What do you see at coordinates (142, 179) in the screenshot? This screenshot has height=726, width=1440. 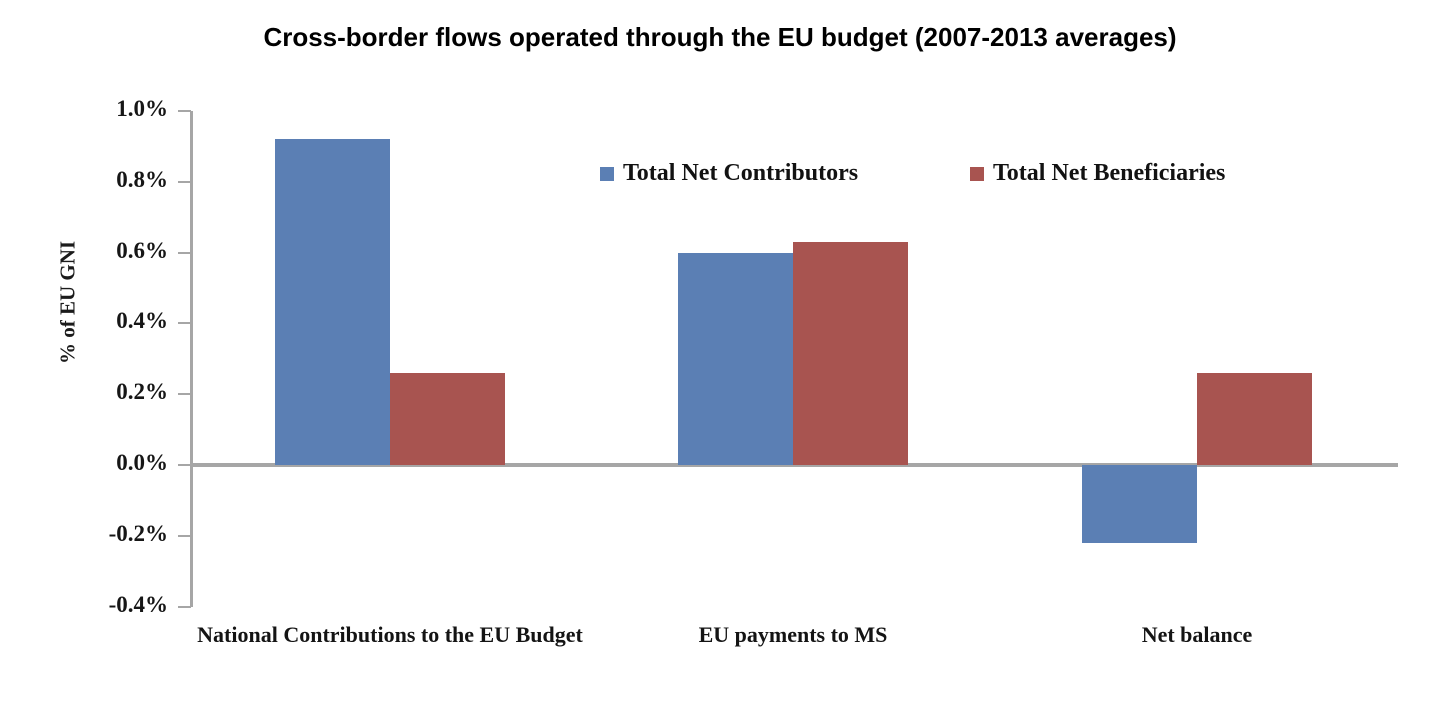 I see `y-axis-tick-label: 0.8%` at bounding box center [142, 179].